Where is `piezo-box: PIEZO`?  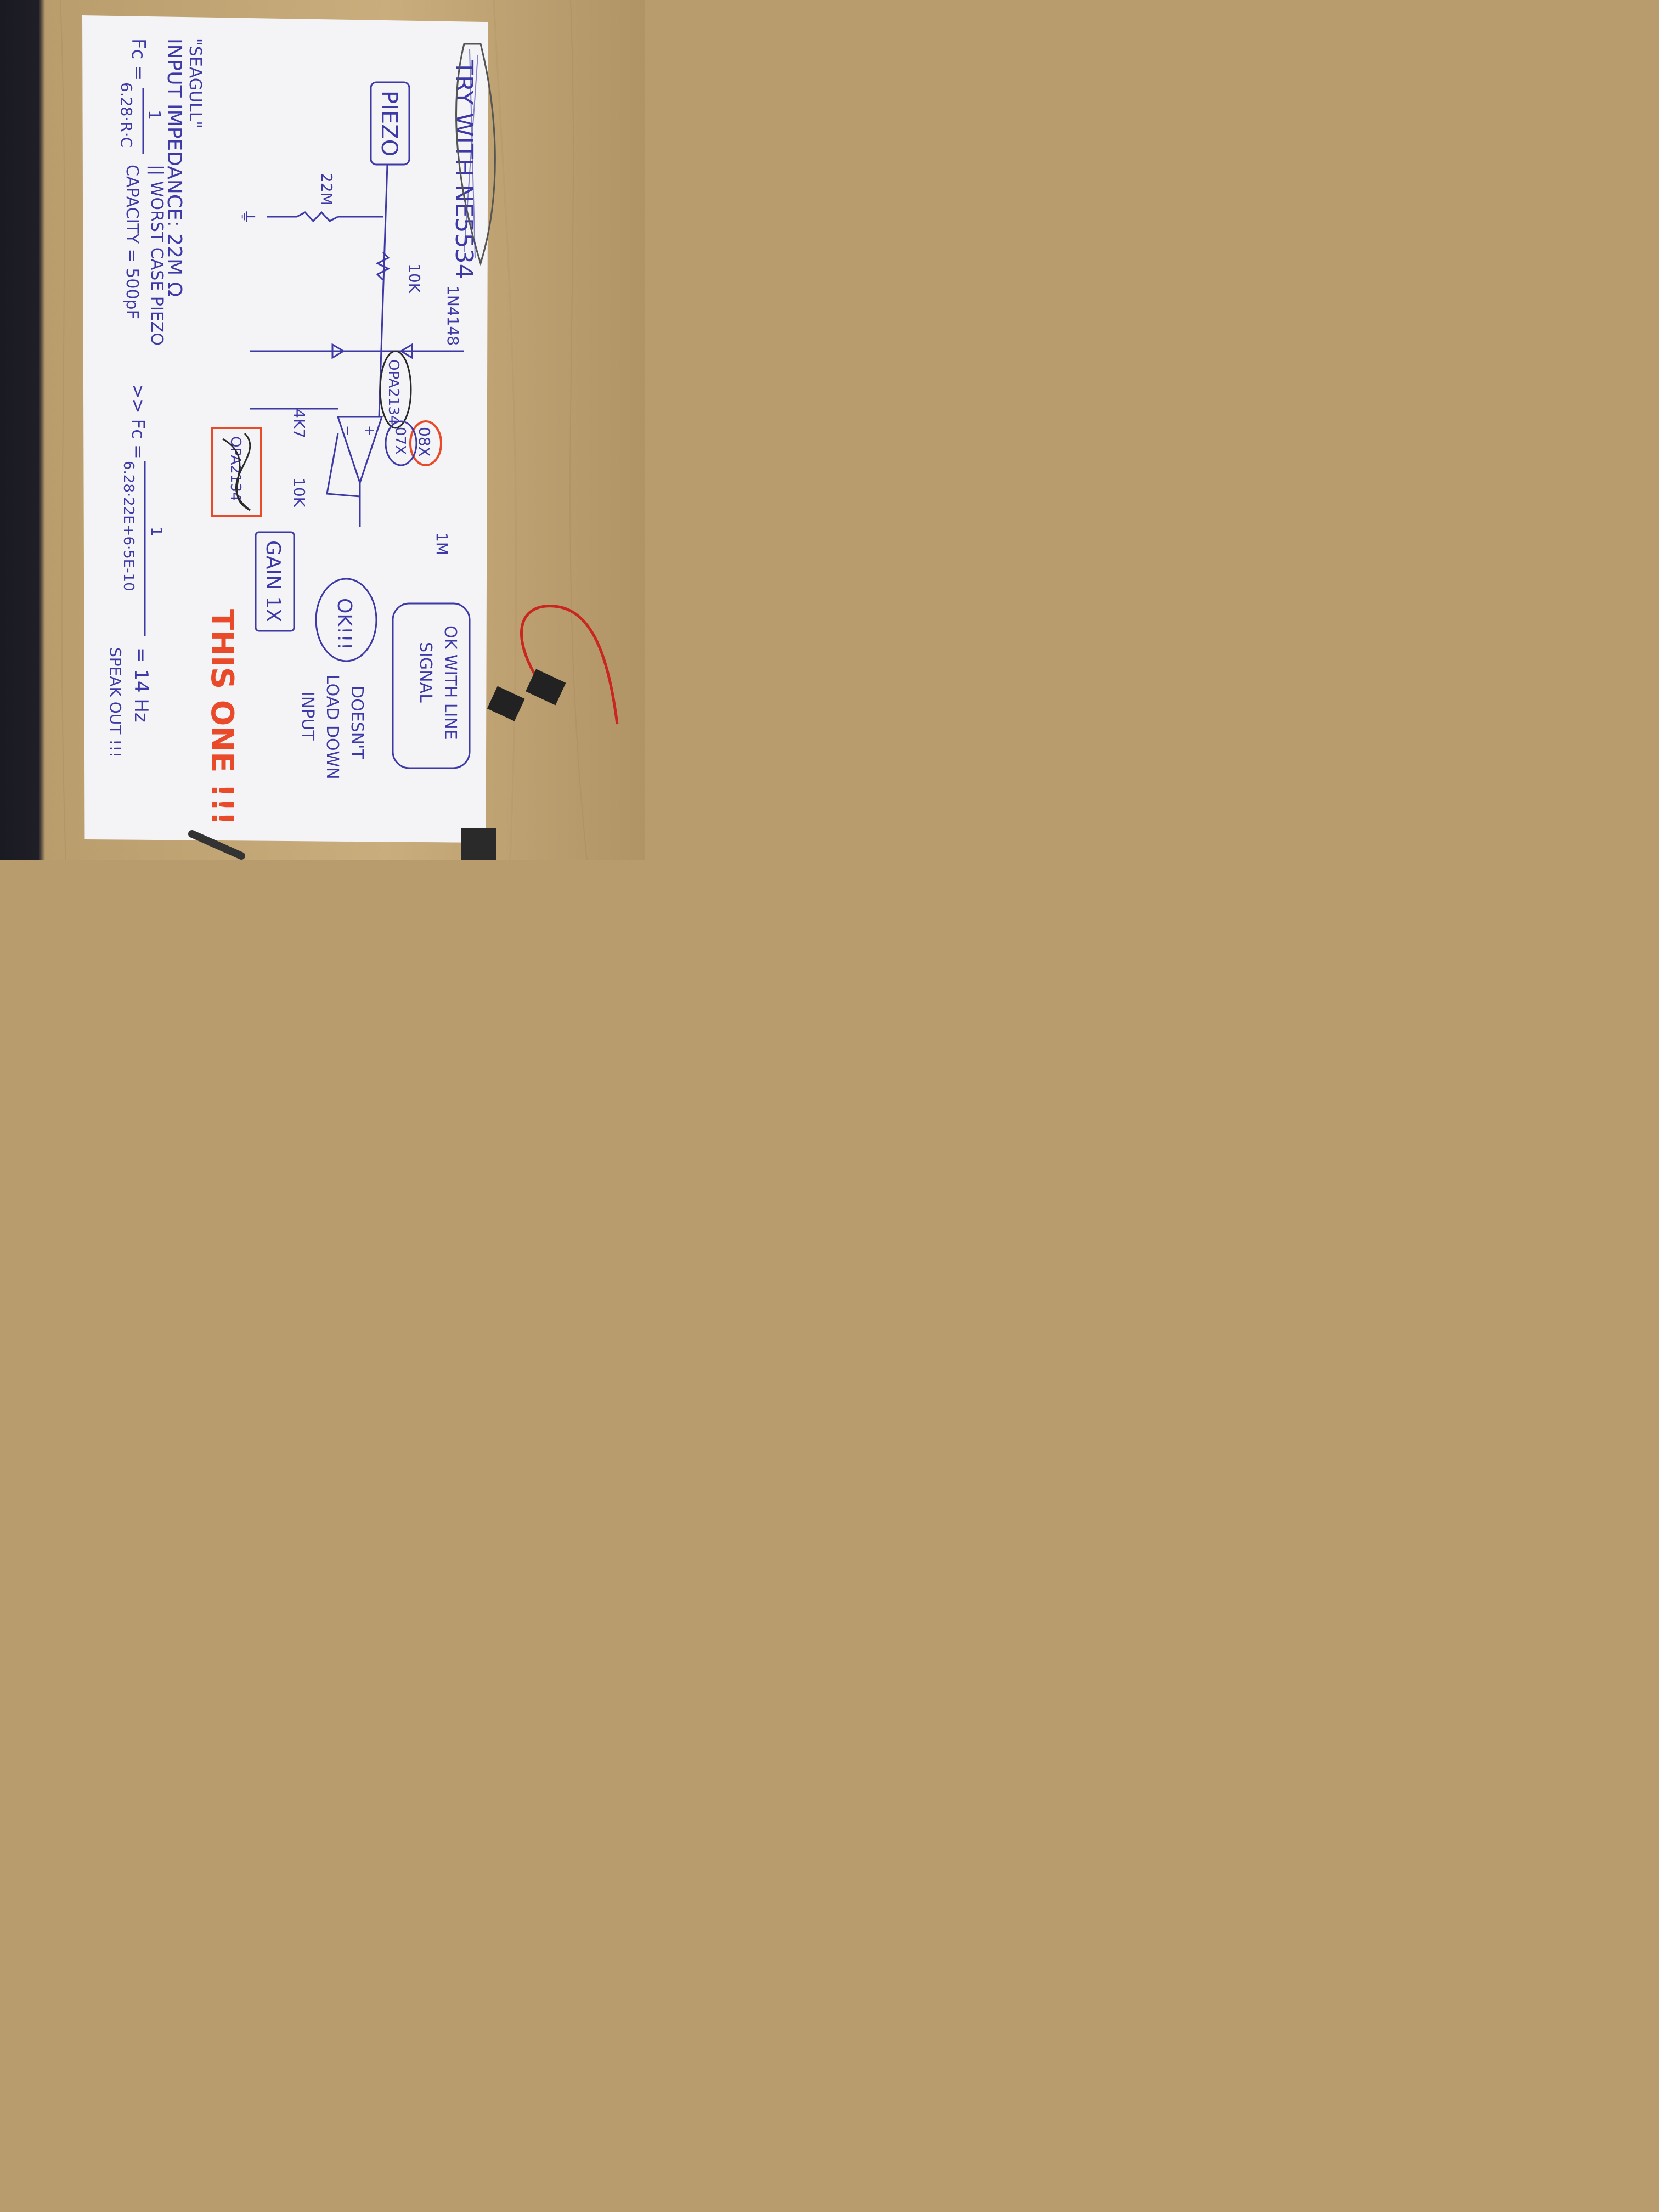
piezo-box: PIEZO is located at coordinates (390, 123).